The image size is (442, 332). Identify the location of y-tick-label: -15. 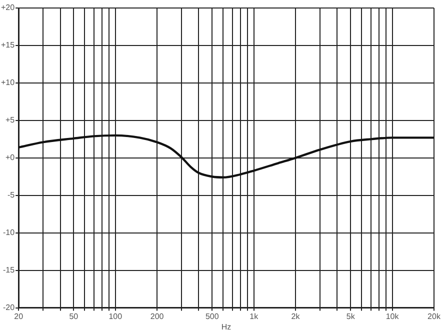
(9, 270).